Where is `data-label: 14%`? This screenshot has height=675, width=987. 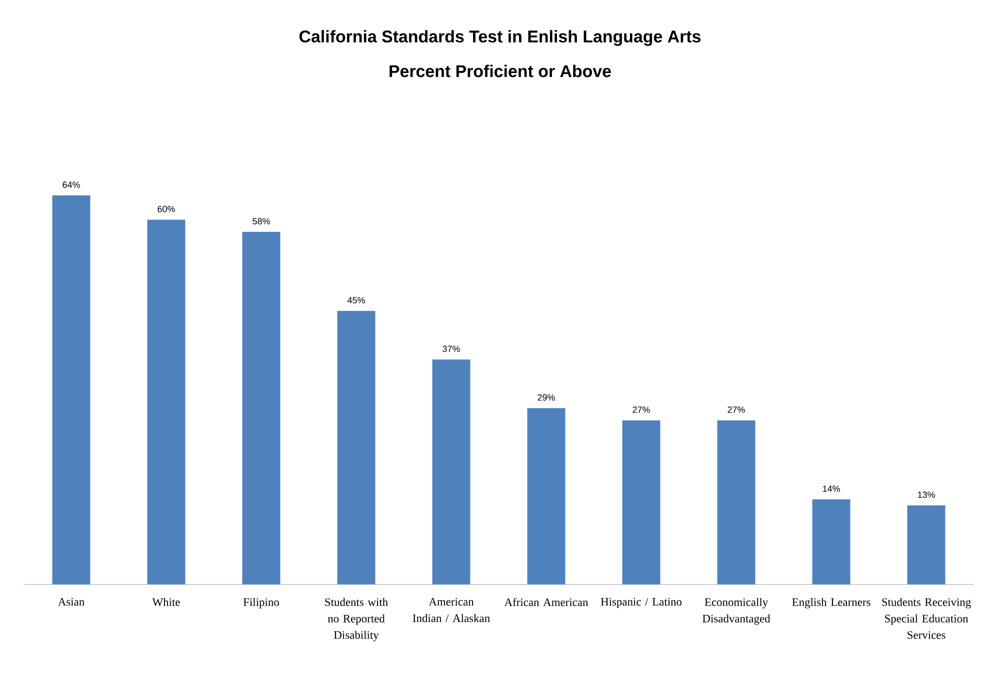 data-label: 14% is located at coordinates (831, 489).